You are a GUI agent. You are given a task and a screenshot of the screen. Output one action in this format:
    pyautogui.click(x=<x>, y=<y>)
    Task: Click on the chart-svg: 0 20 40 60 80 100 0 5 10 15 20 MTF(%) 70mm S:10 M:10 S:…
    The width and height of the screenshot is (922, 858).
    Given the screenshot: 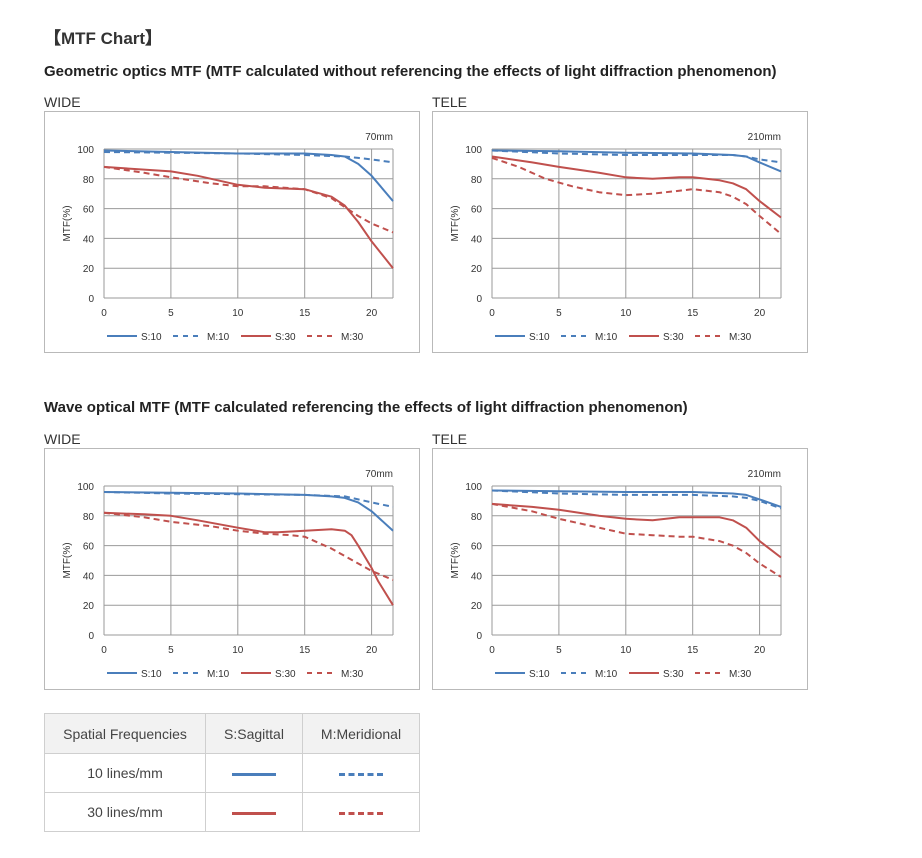 What is the action you would take?
    pyautogui.click(x=228, y=237)
    